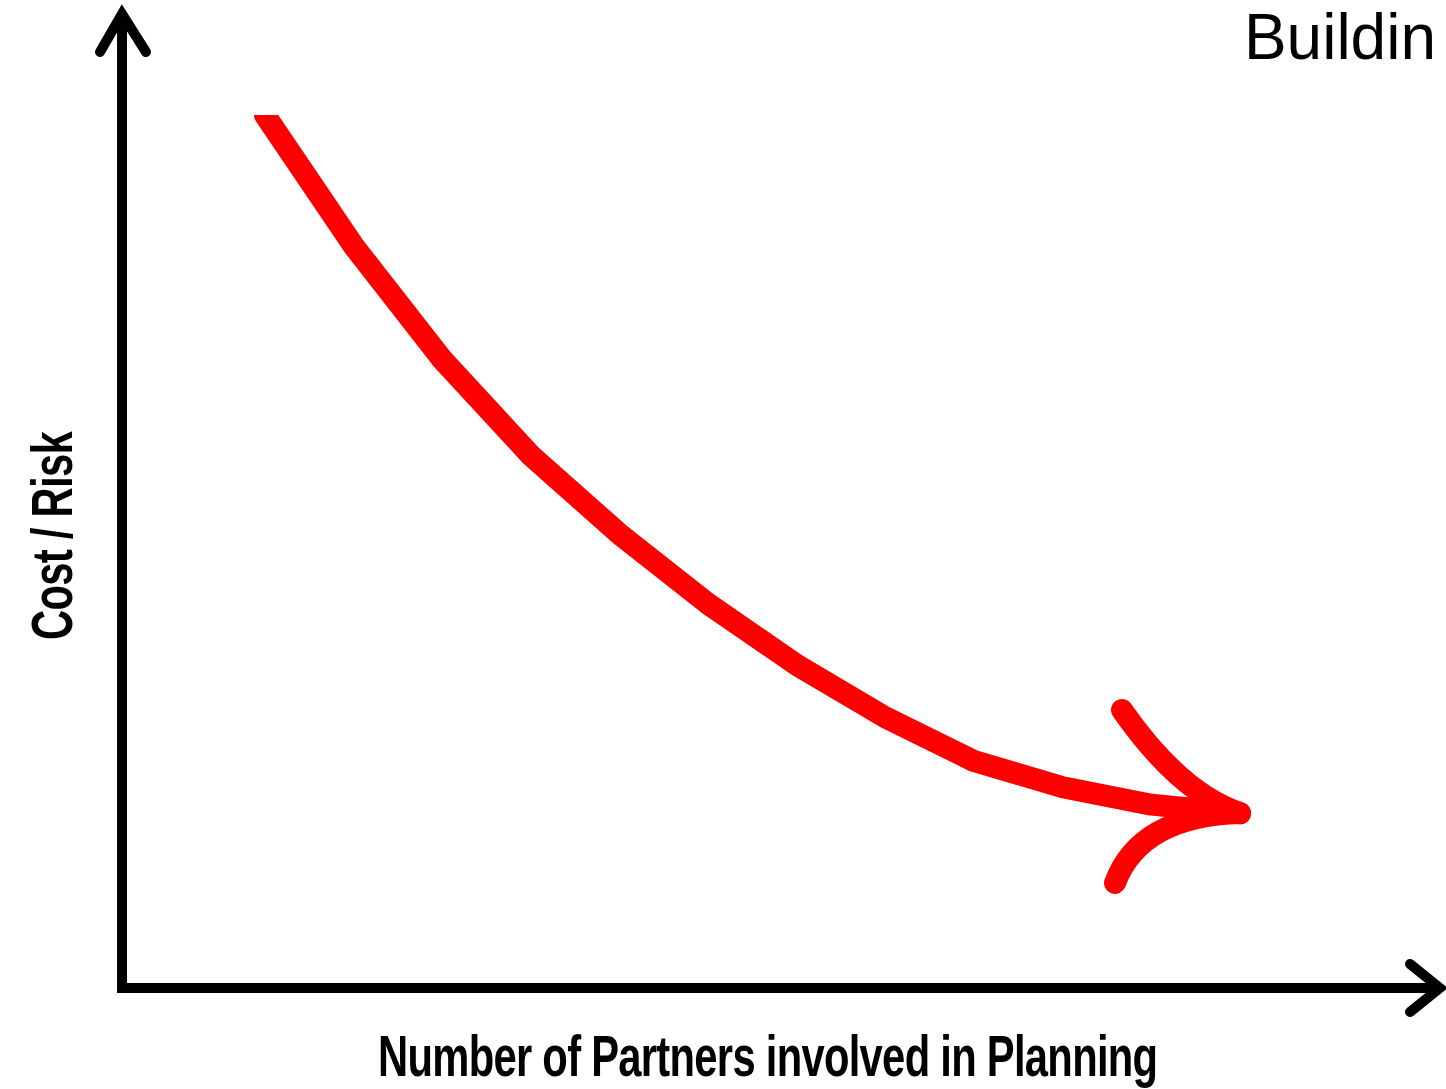 This screenshot has width=1446, height=1089. I want to click on chart-title: Buildin, so click(1339, 37).